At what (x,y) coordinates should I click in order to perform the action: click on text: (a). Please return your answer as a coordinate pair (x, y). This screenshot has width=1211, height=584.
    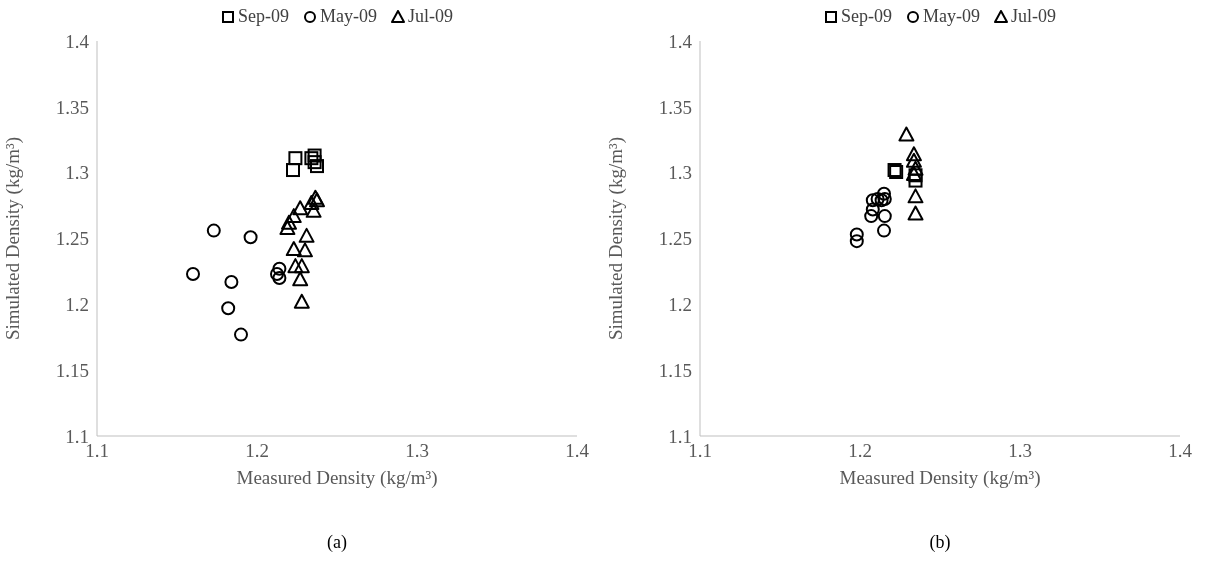
    Looking at the image, I should click on (337, 542).